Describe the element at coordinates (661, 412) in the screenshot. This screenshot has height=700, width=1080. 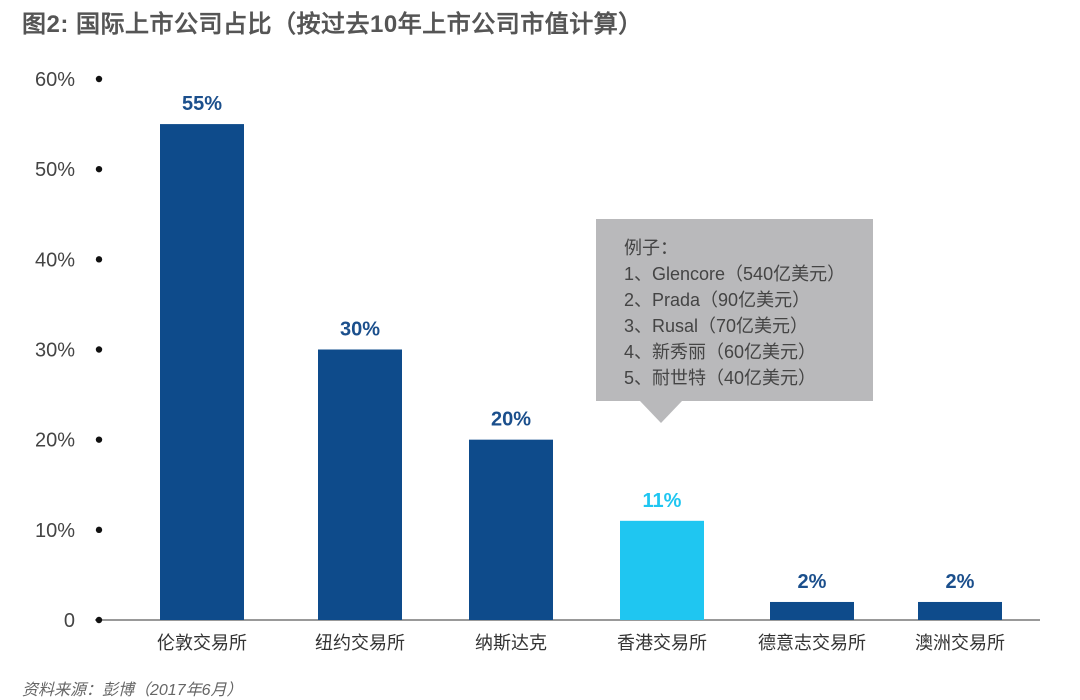
I see `callout-pointer` at that location.